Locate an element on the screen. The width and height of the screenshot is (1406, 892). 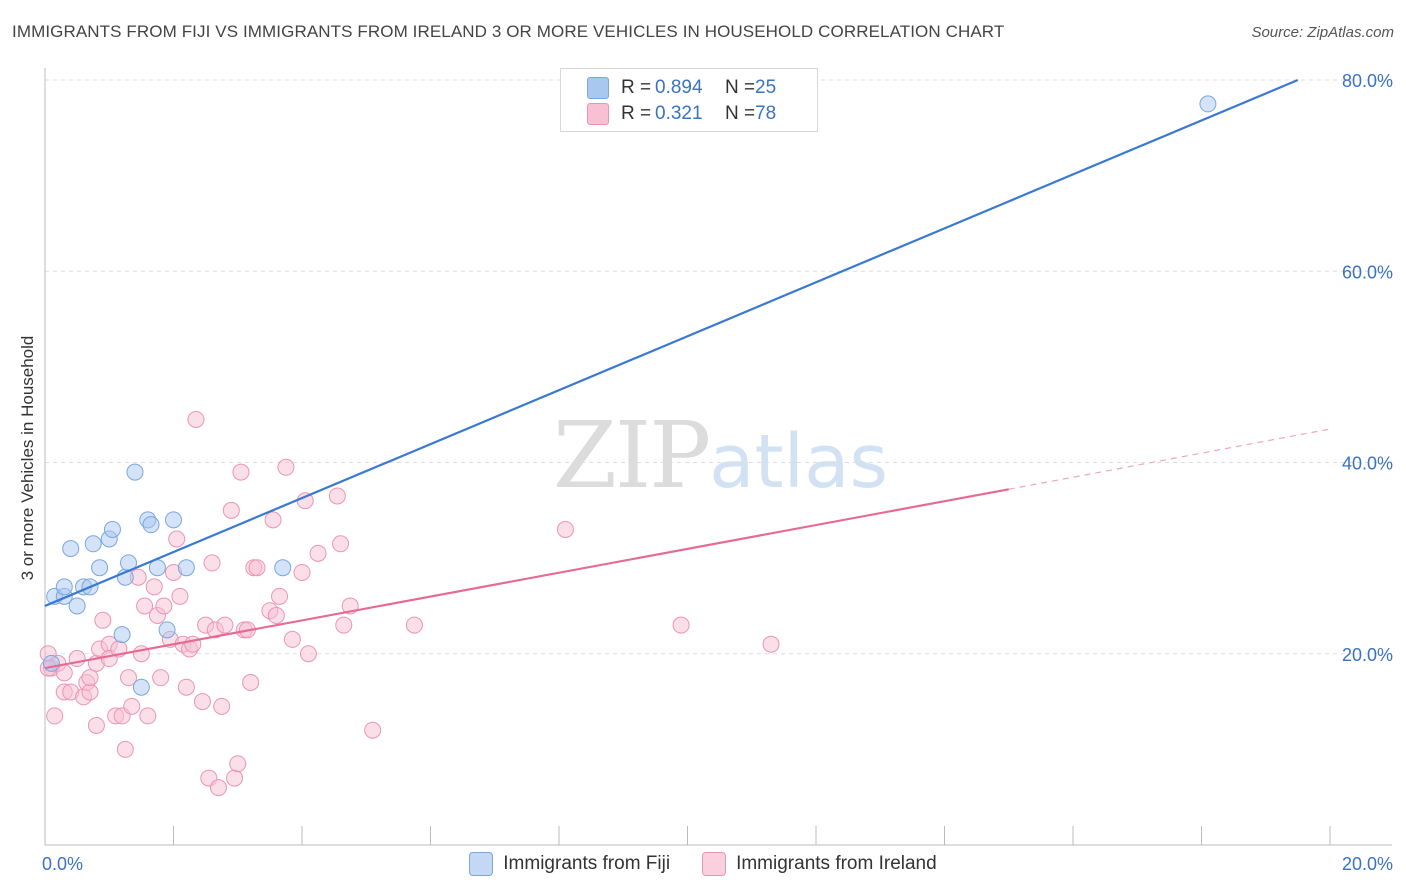
legend-item-ireland: Immigrants from Ireland is located at coordinates (819, 864).